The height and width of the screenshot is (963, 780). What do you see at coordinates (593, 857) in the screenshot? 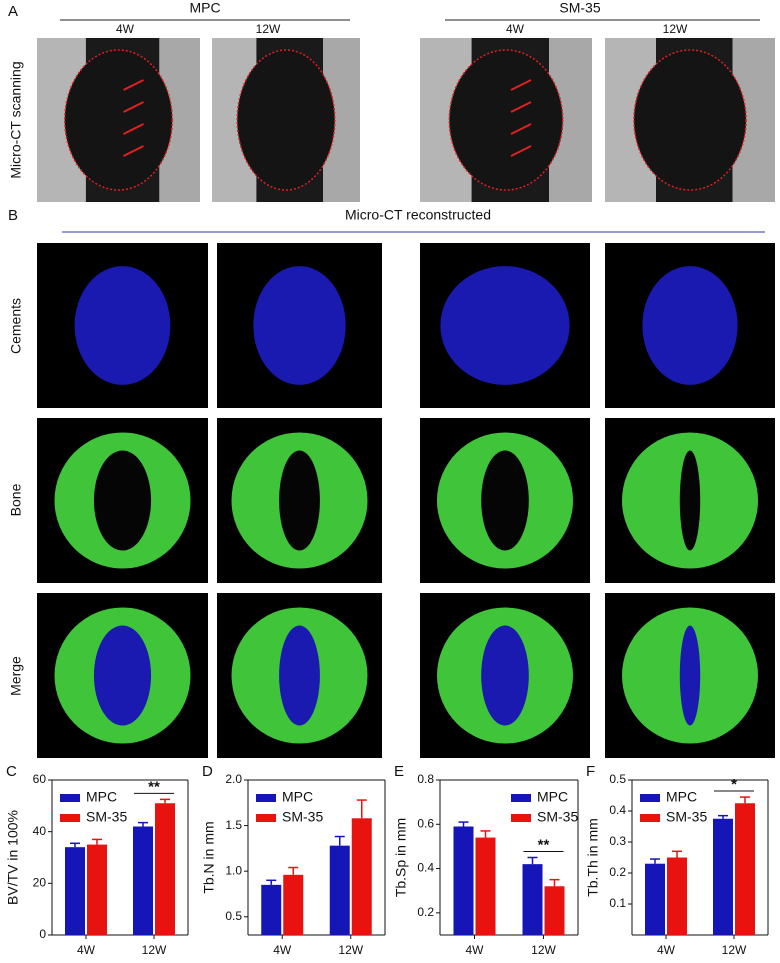
I see `y-axis-label: Tb.Th in mm` at bounding box center [593, 857].